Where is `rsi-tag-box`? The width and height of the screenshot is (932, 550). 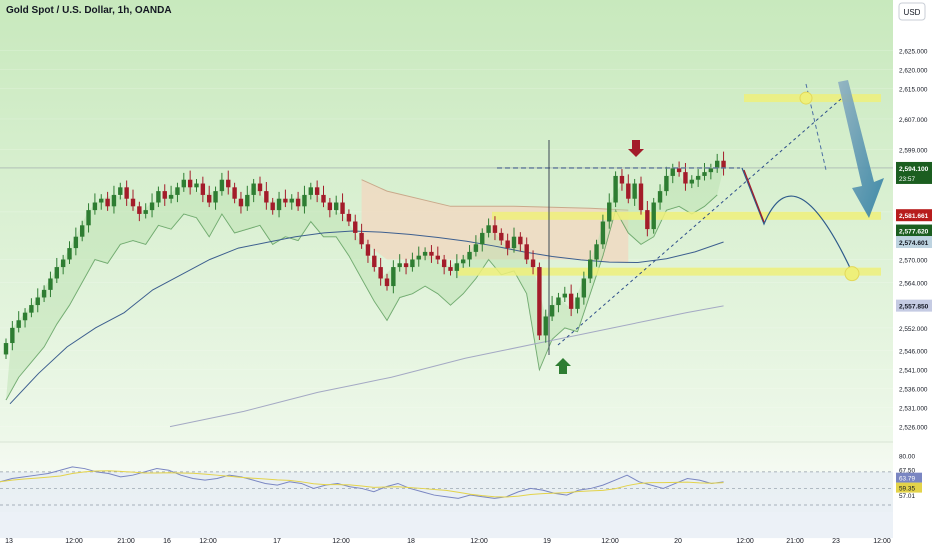 rsi-tag-box is located at coordinates (909, 477).